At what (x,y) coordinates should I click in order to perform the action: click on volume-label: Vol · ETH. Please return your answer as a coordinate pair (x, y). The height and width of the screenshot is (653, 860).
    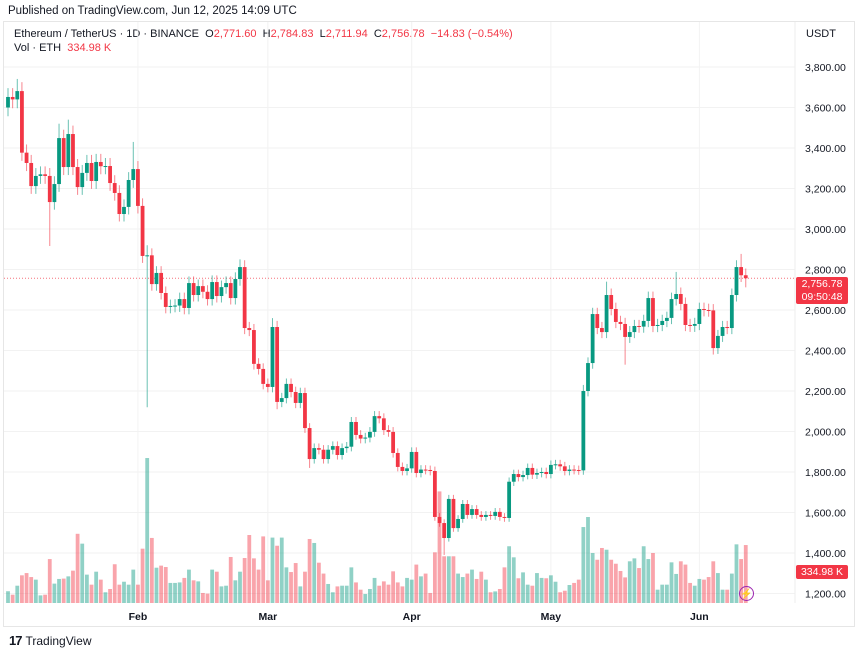
    Looking at the image, I should click on (38, 48).